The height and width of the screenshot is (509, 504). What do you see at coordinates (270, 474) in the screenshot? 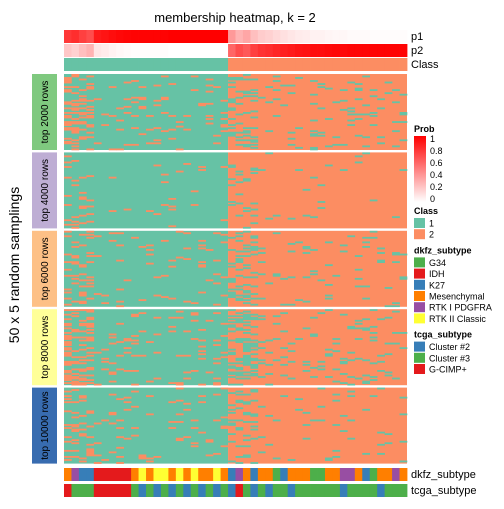
I see `track-dkfz-subtype: dkfz_subtype` at bounding box center [270, 474].